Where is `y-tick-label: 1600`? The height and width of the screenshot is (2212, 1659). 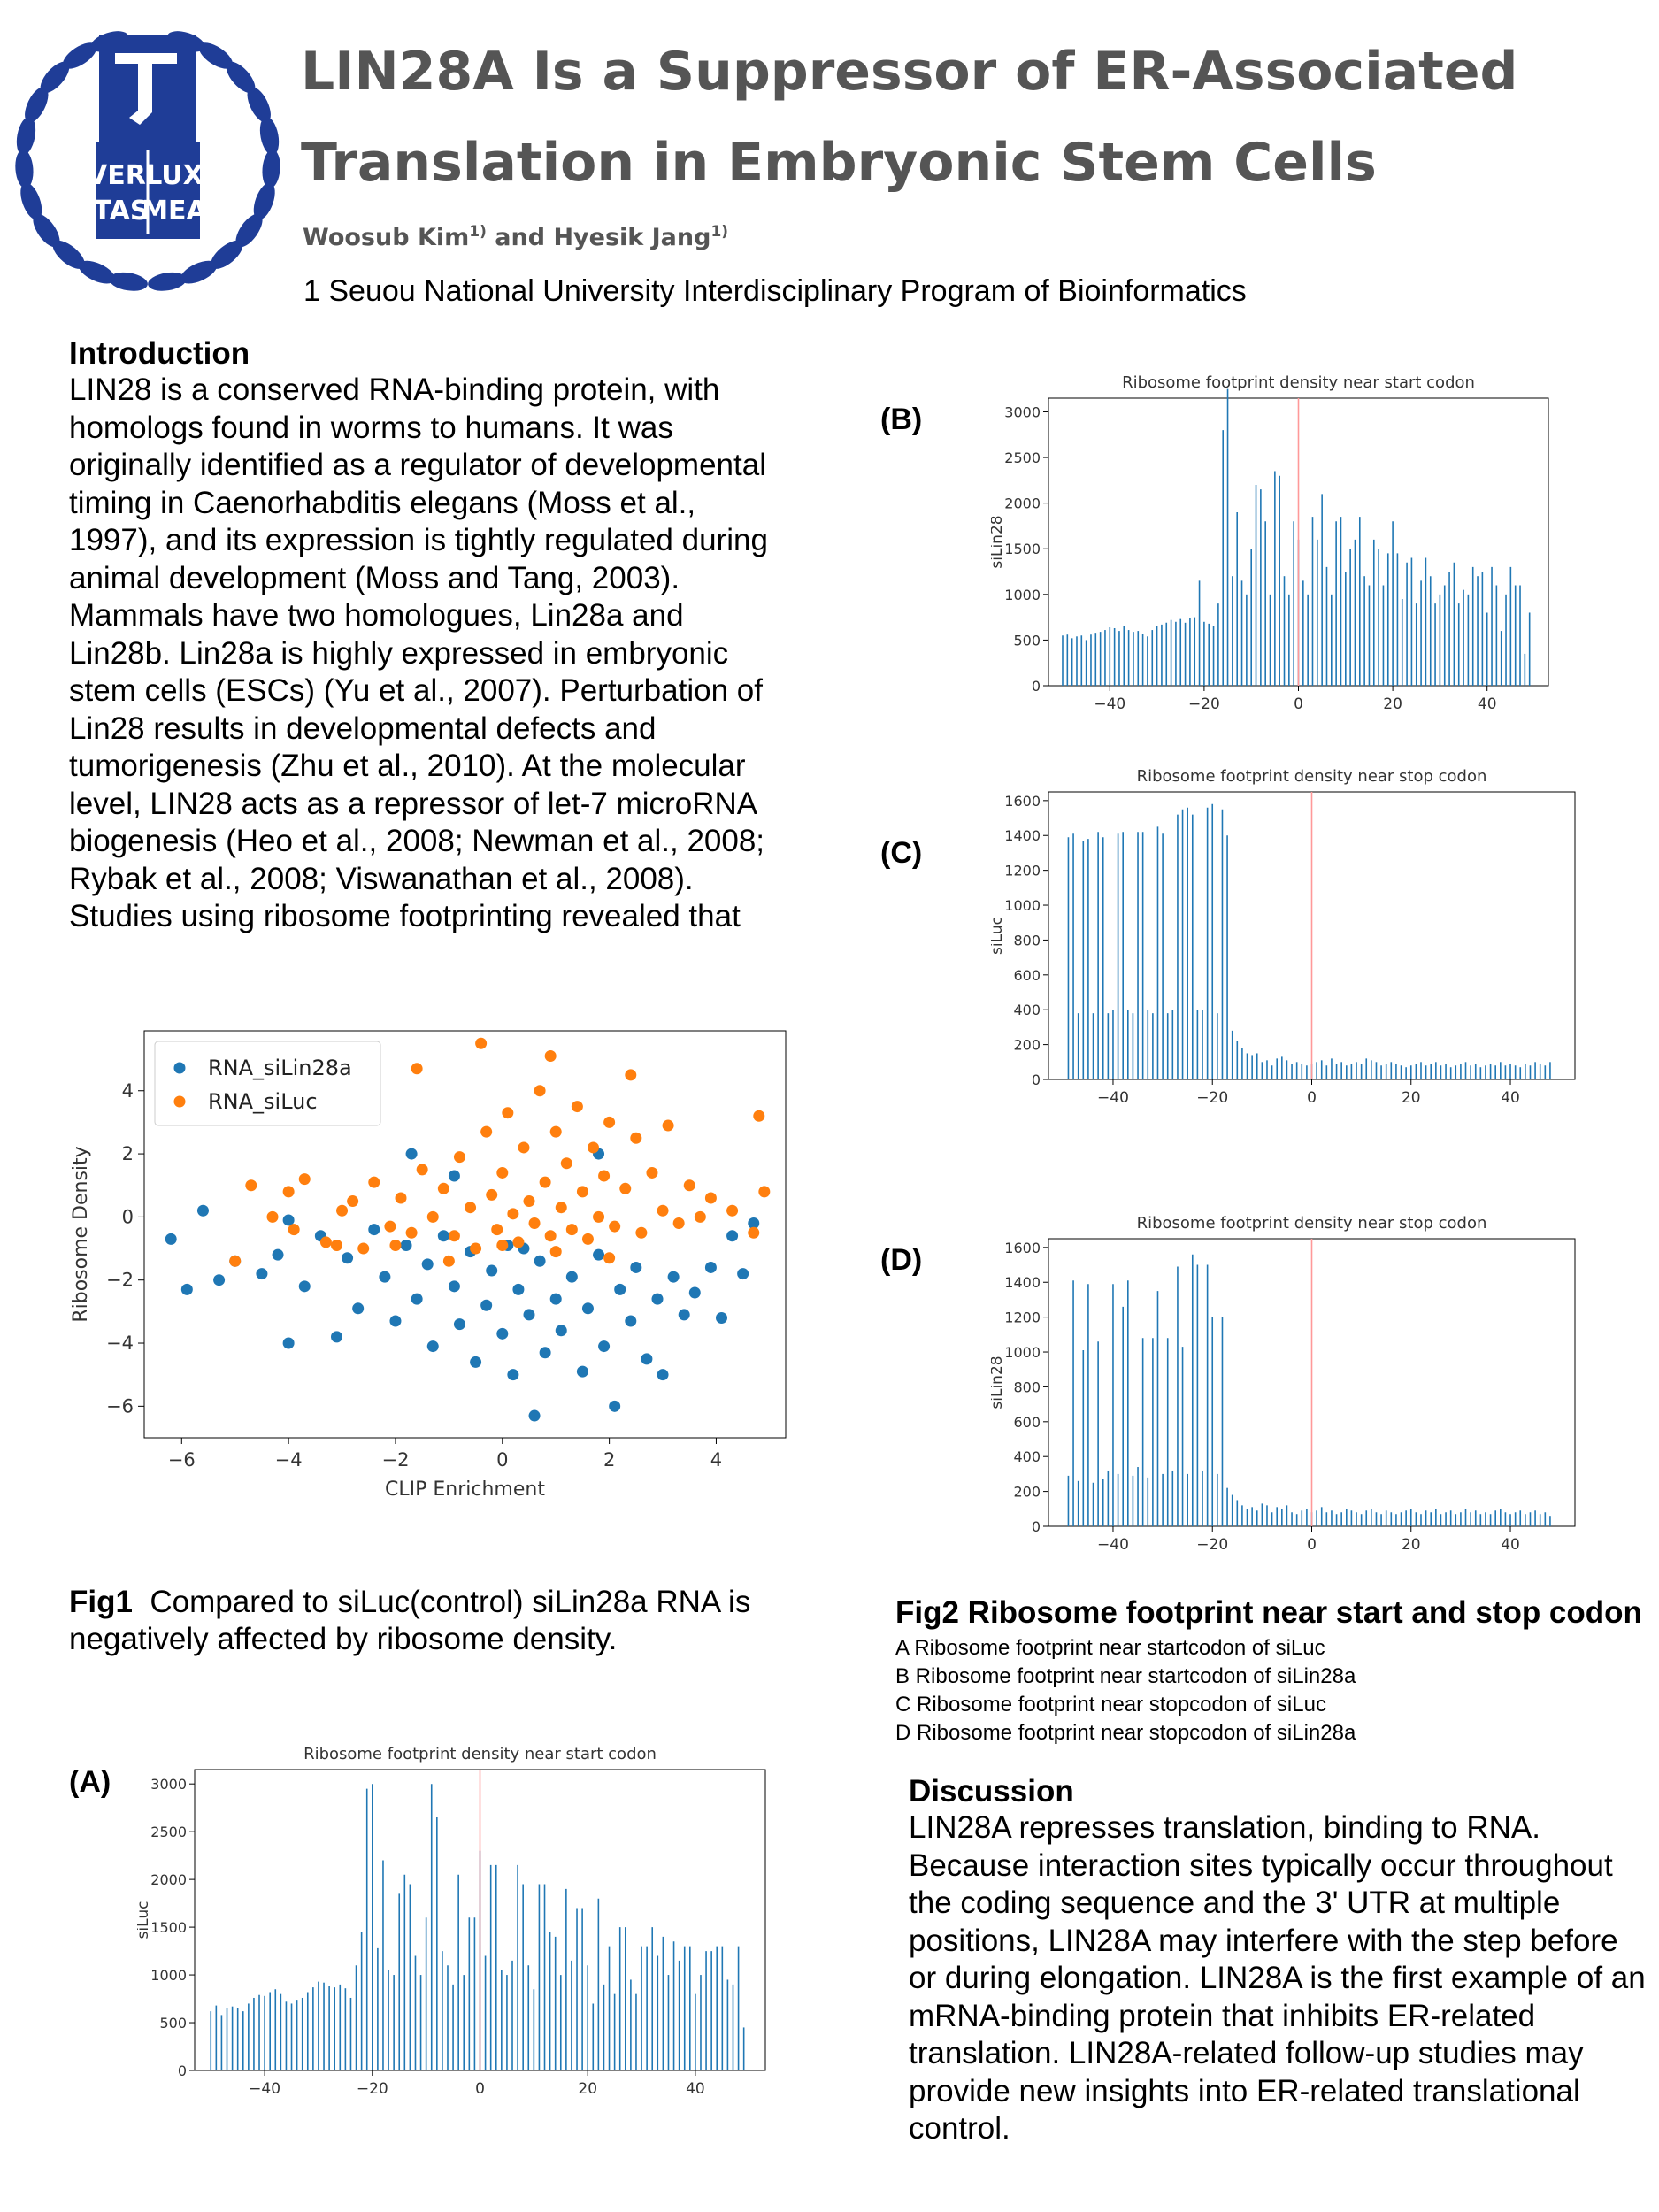 y-tick-label: 1600 is located at coordinates (1022, 1248).